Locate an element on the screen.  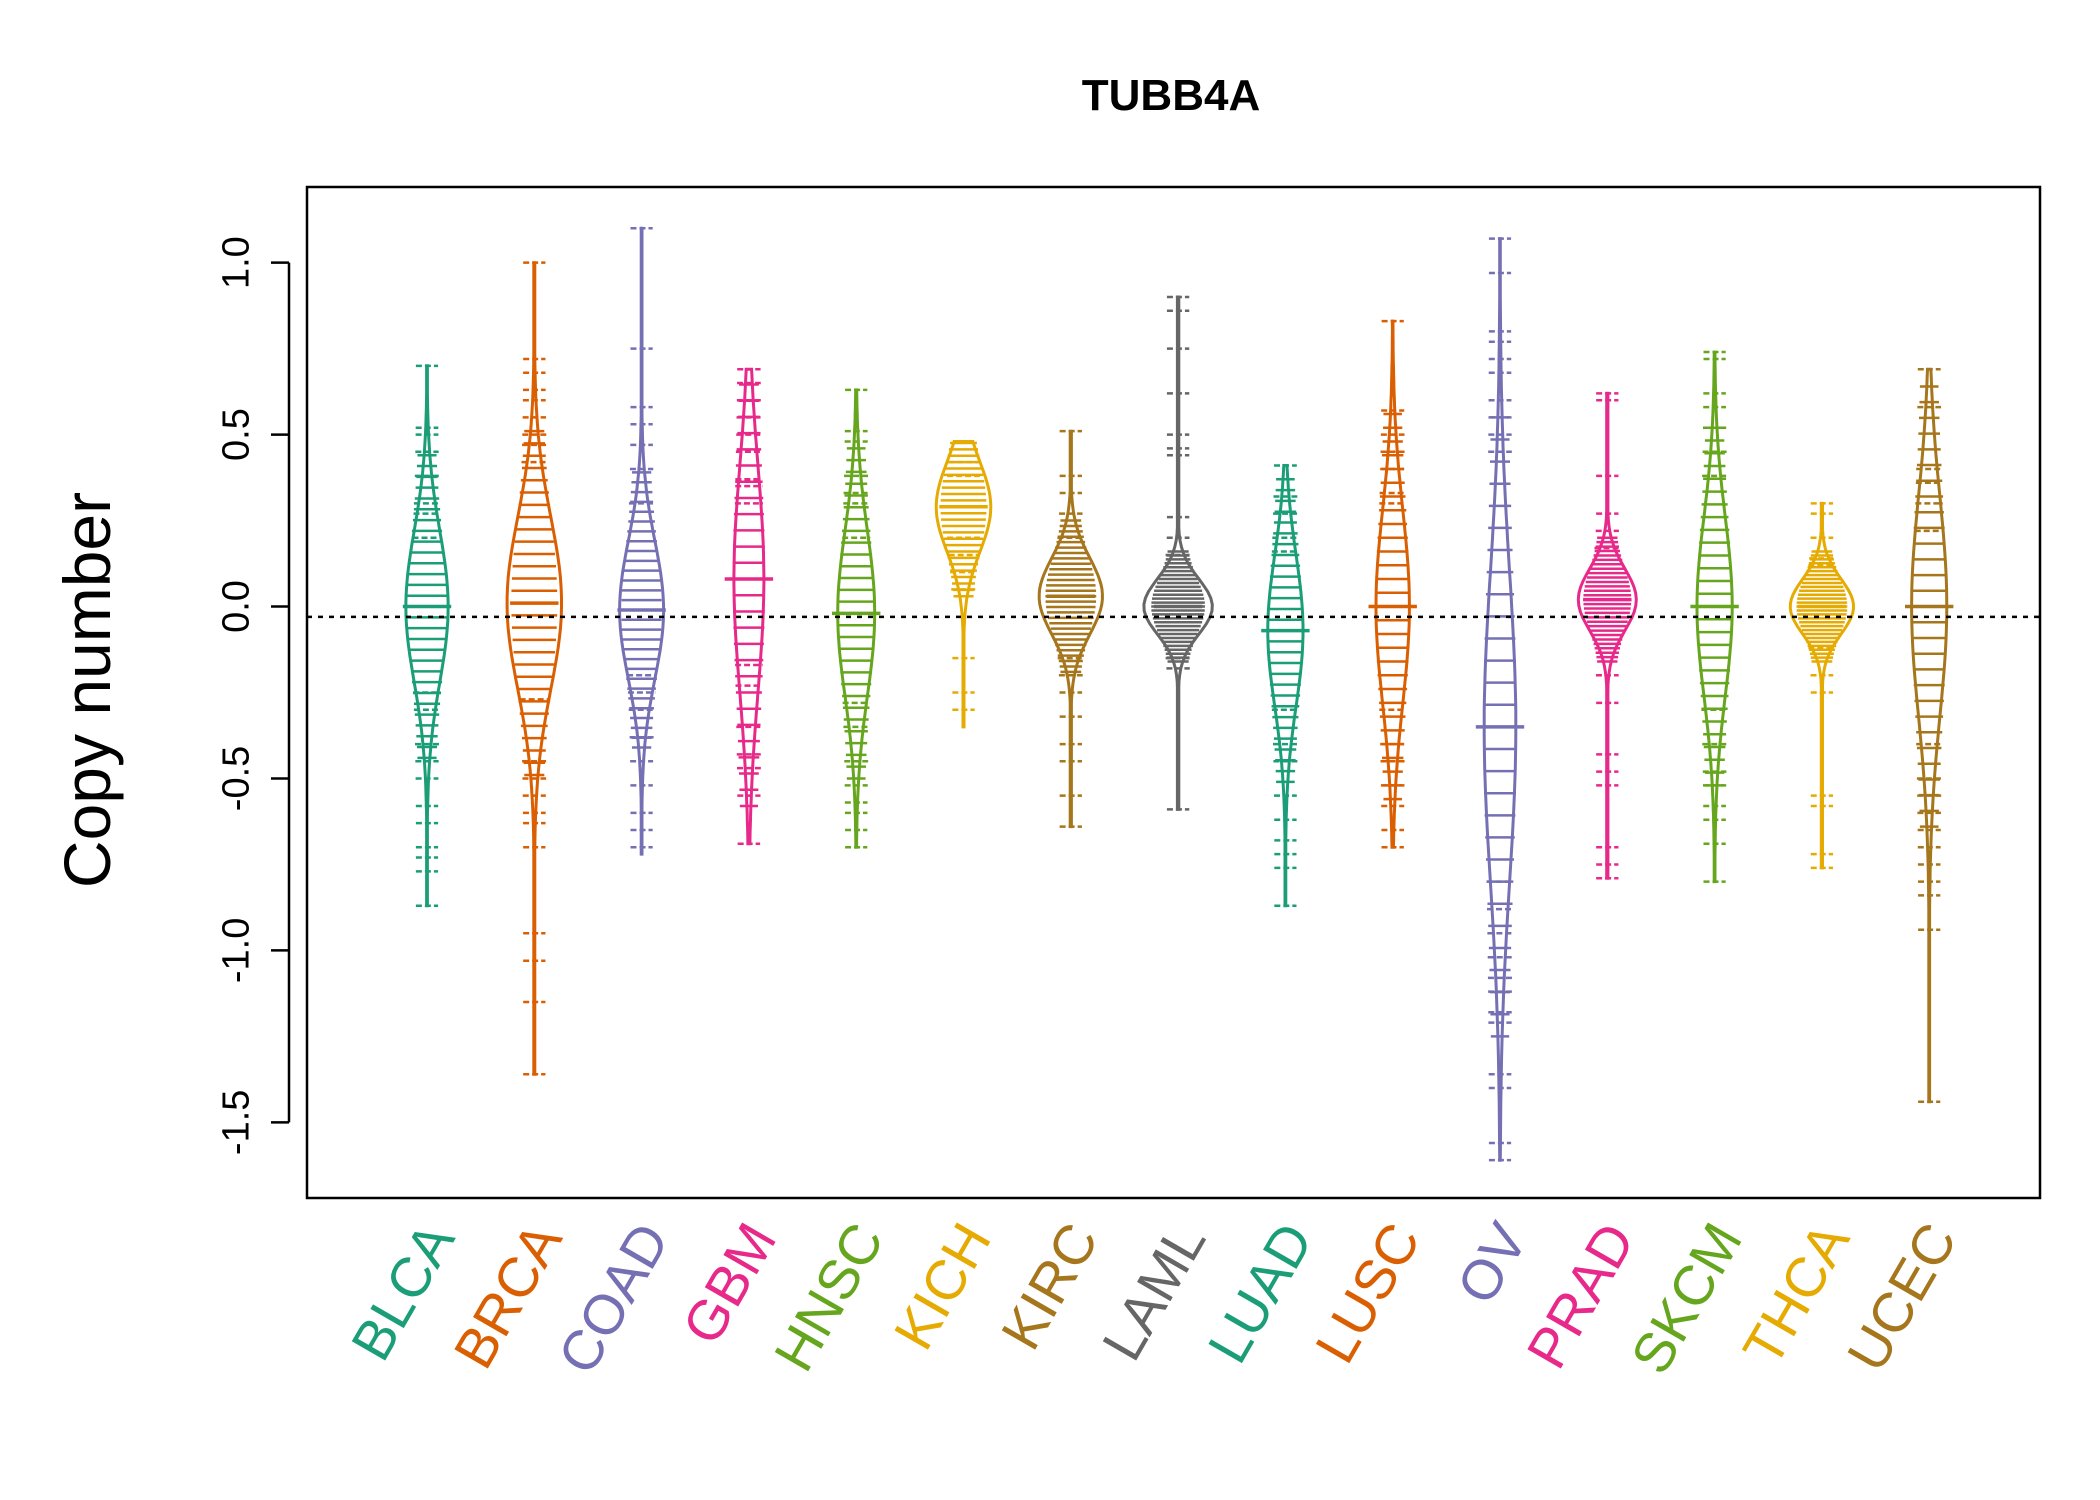
bean-kich is located at coordinates (963, 584).